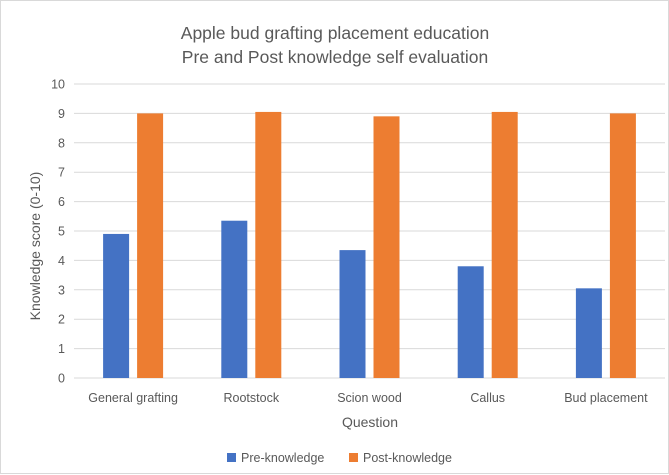  What do you see at coordinates (116, 305) in the screenshot?
I see `bar-pre-knowledge-general-grafting` at bounding box center [116, 305].